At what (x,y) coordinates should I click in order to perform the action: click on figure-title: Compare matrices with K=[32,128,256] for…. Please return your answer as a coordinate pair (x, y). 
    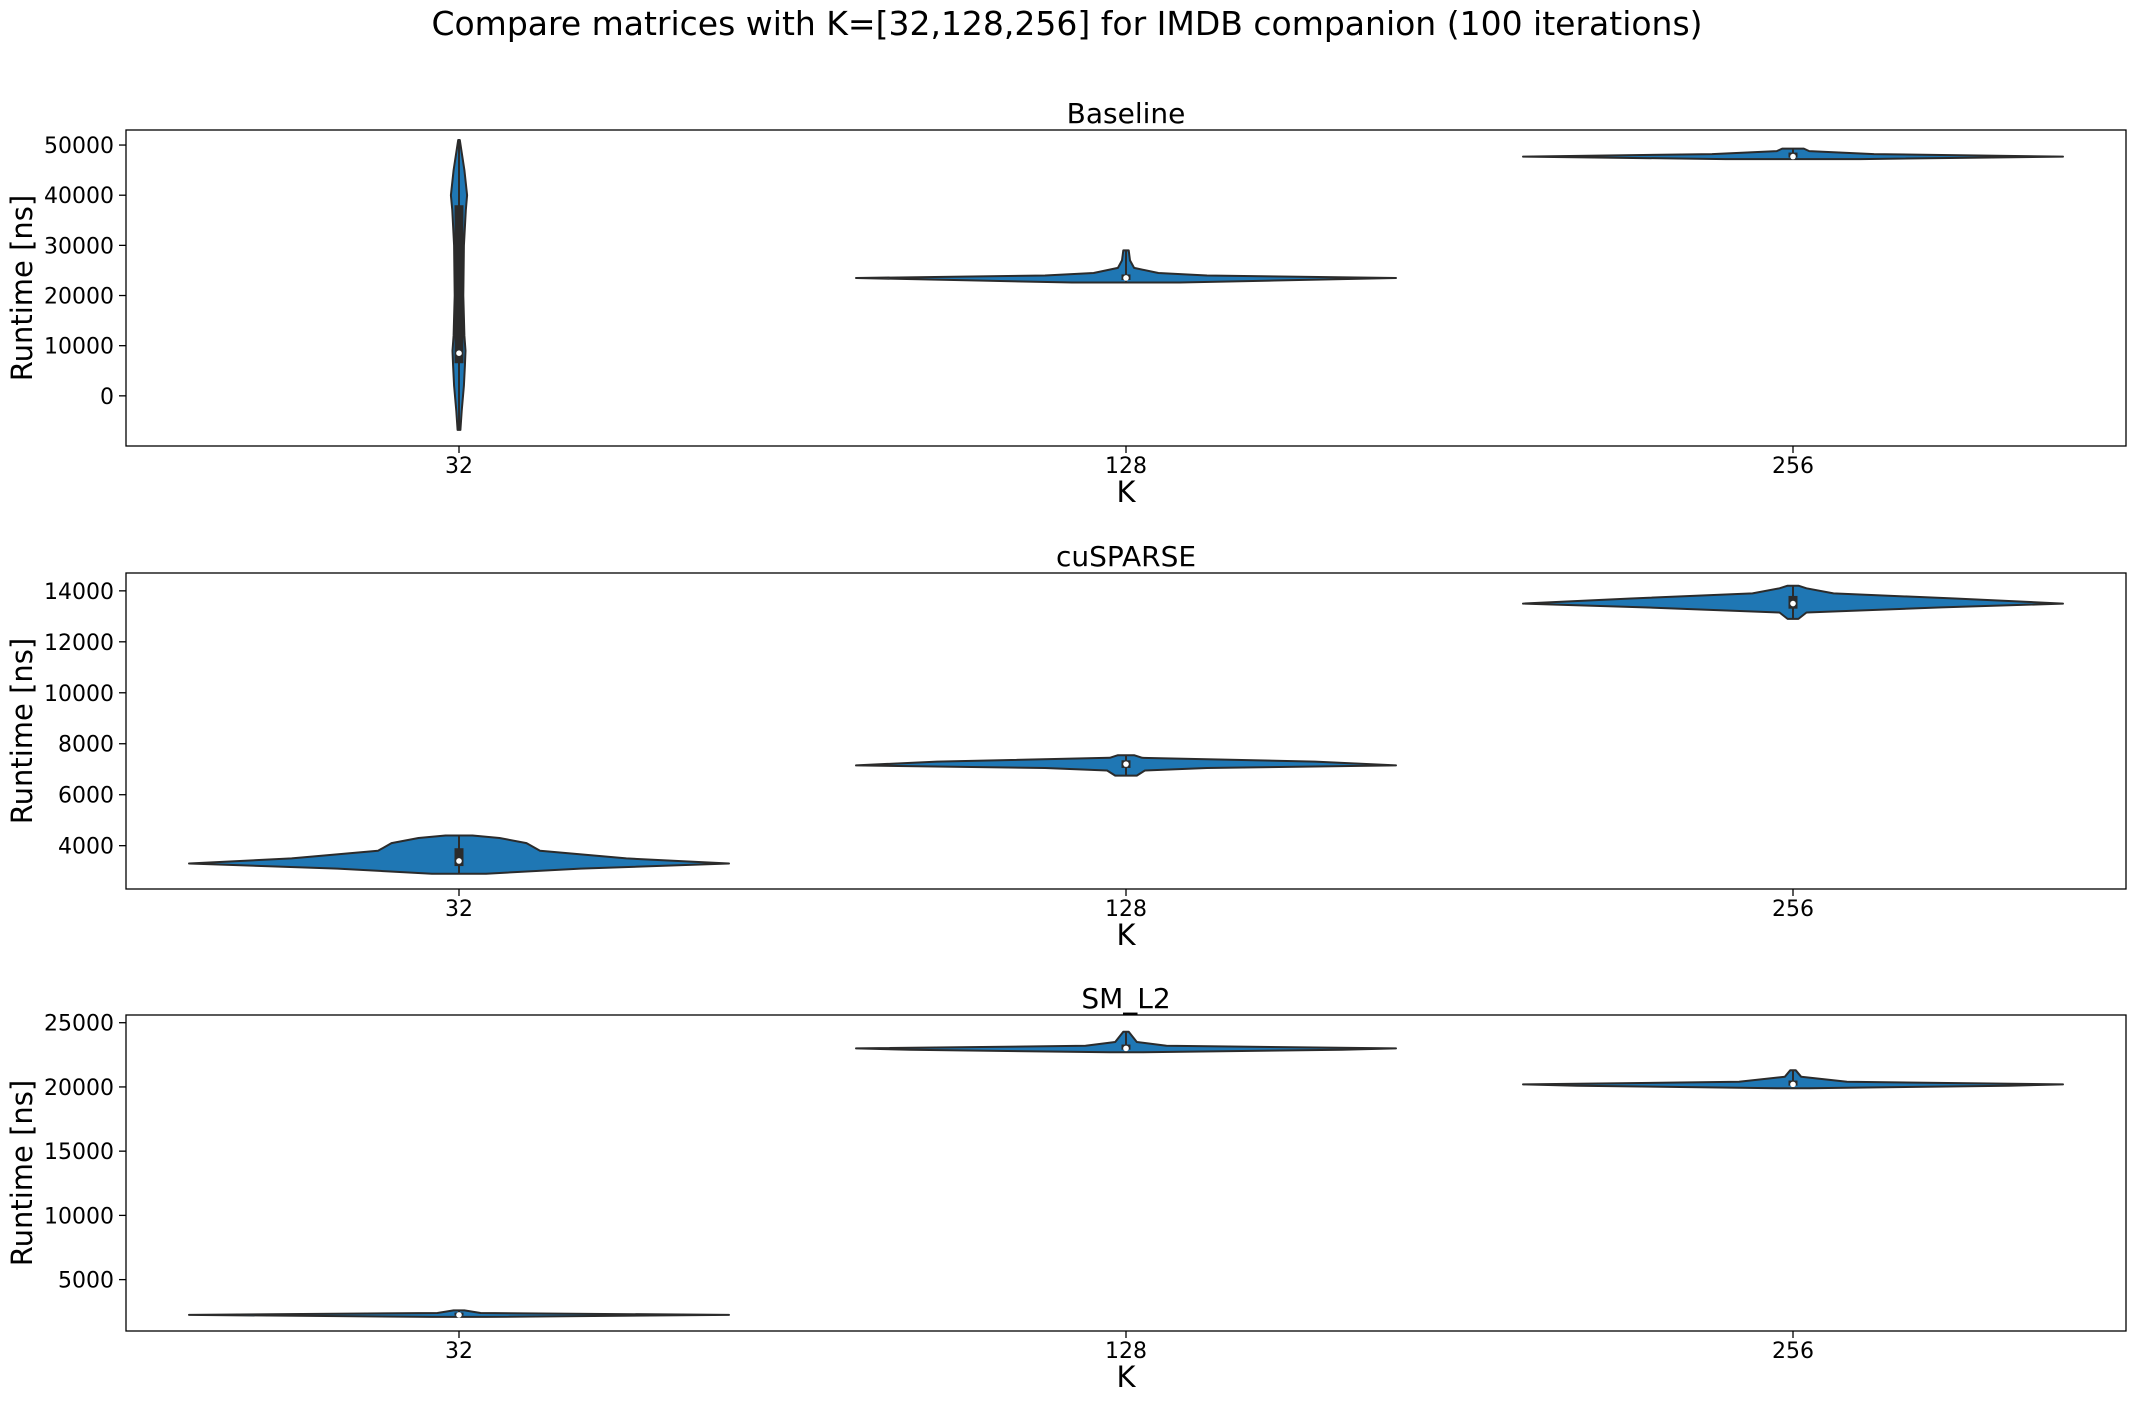
    Looking at the image, I should click on (1066, 23).